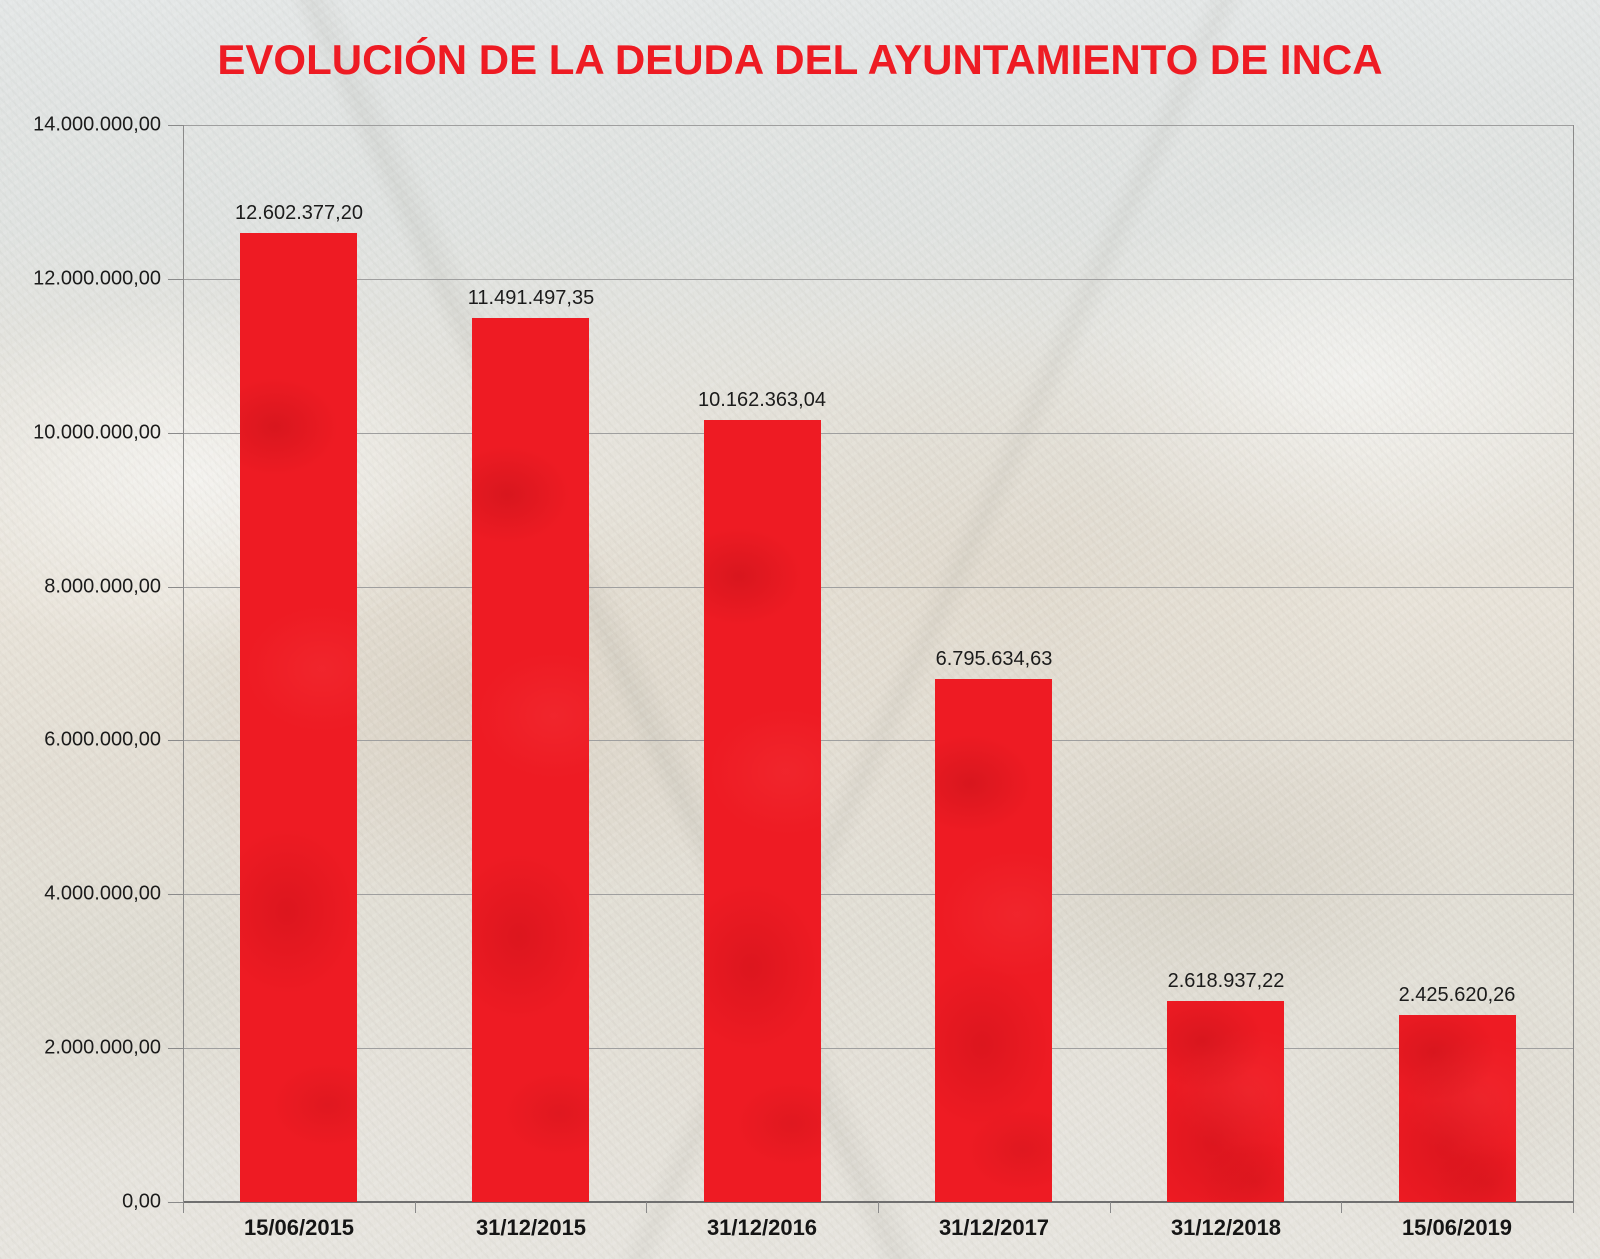  I want to click on y-tick-label: 4.000.000,00, so click(102, 893).